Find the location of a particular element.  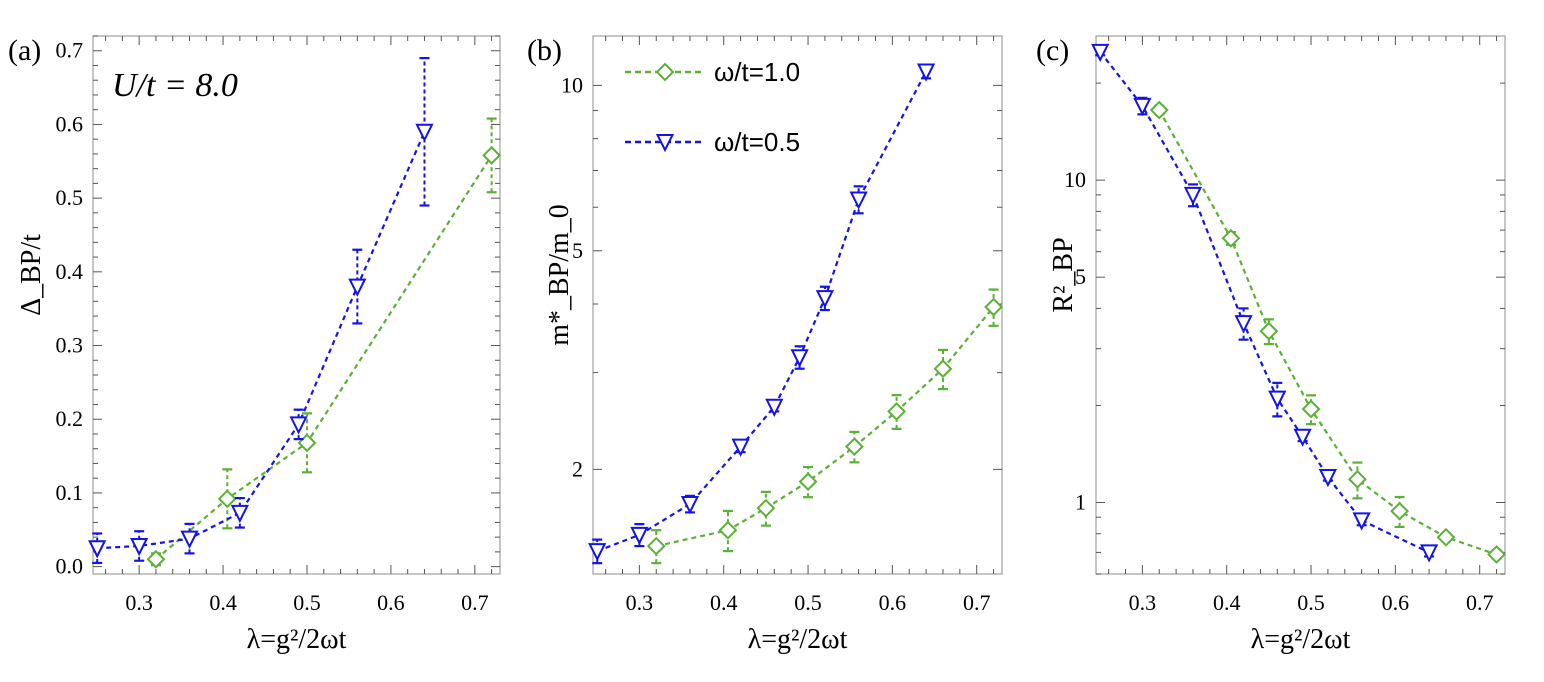

y-tick-label: 0.7 is located at coordinates (70, 50).